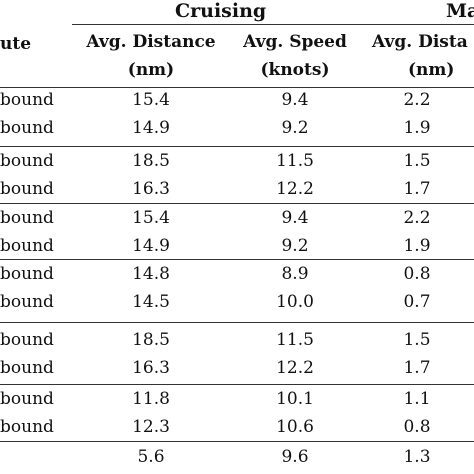  Describe the element at coordinates (420, 42) in the screenshot. I see `column-header-maneuver-distance: Avg. Dista` at that location.